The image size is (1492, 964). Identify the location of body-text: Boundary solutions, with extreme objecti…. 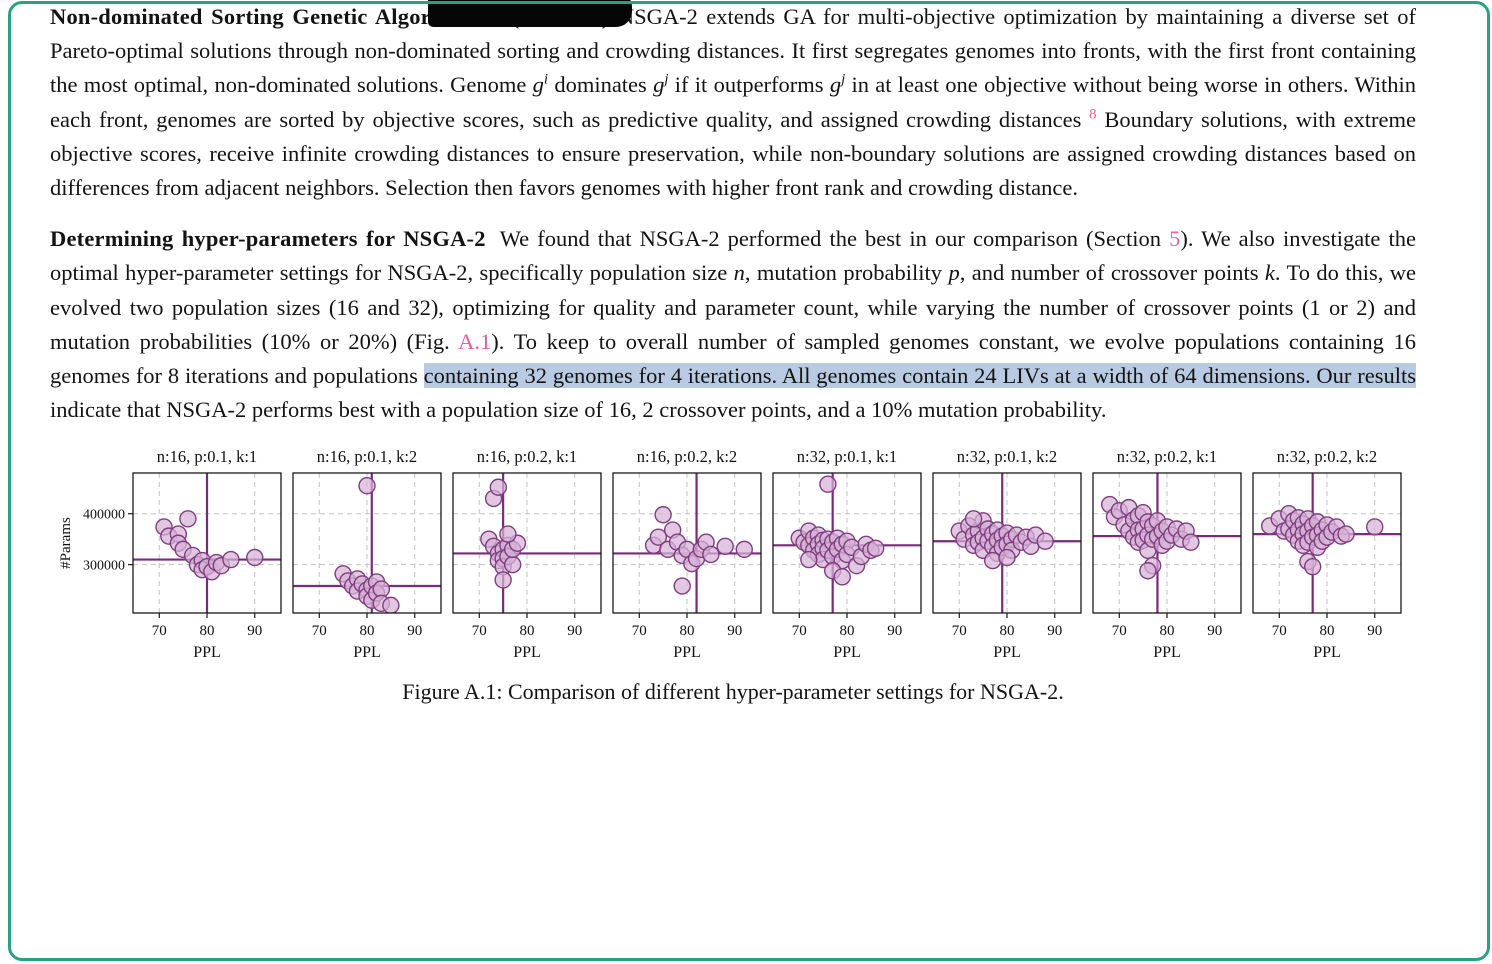
(733, 153).